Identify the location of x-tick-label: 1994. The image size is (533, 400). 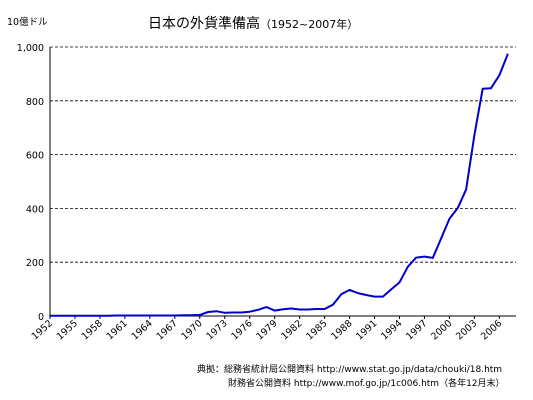
(391, 330).